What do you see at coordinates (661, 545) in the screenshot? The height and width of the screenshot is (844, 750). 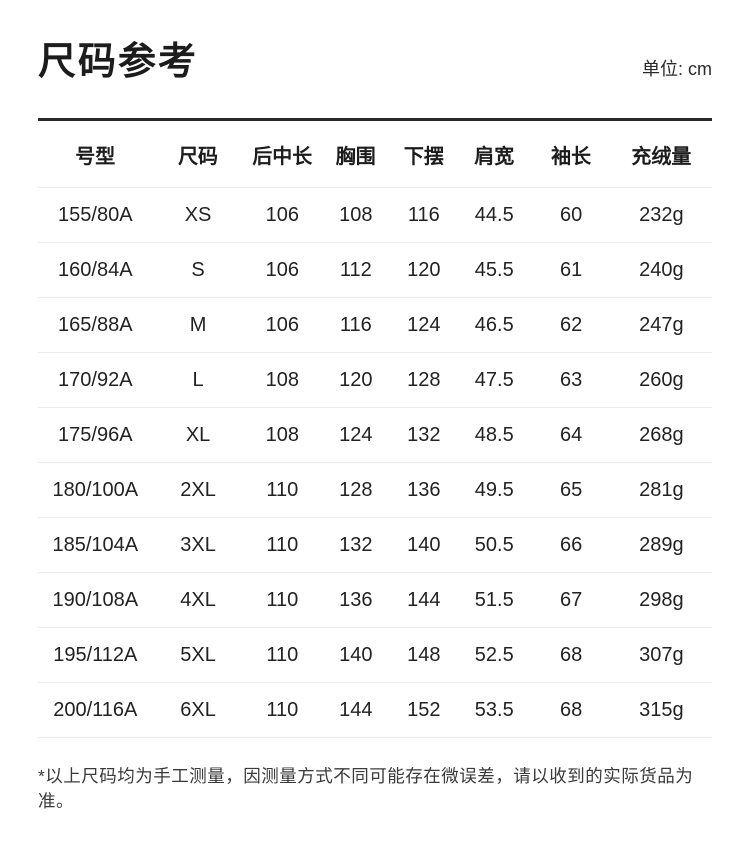 I see `table-cell: 289g` at bounding box center [661, 545].